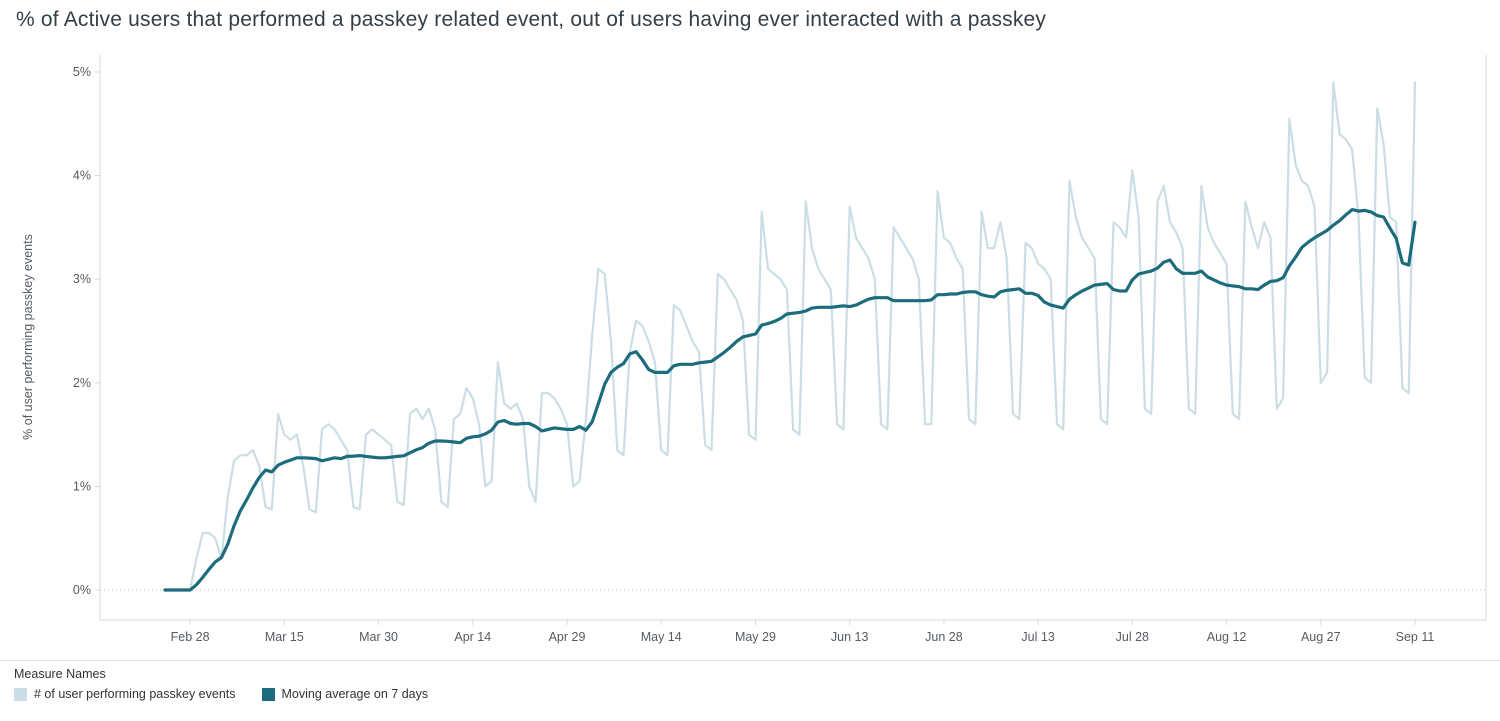 This screenshot has height=721, width=1500. Describe the element at coordinates (1227, 637) in the screenshot. I see `x-tick-label: Aug 12` at that location.